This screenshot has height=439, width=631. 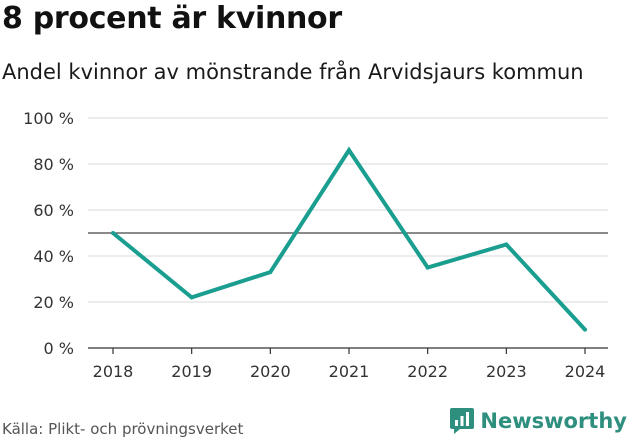 I want to click on y-tick-label: 20 %, so click(x=53, y=302).